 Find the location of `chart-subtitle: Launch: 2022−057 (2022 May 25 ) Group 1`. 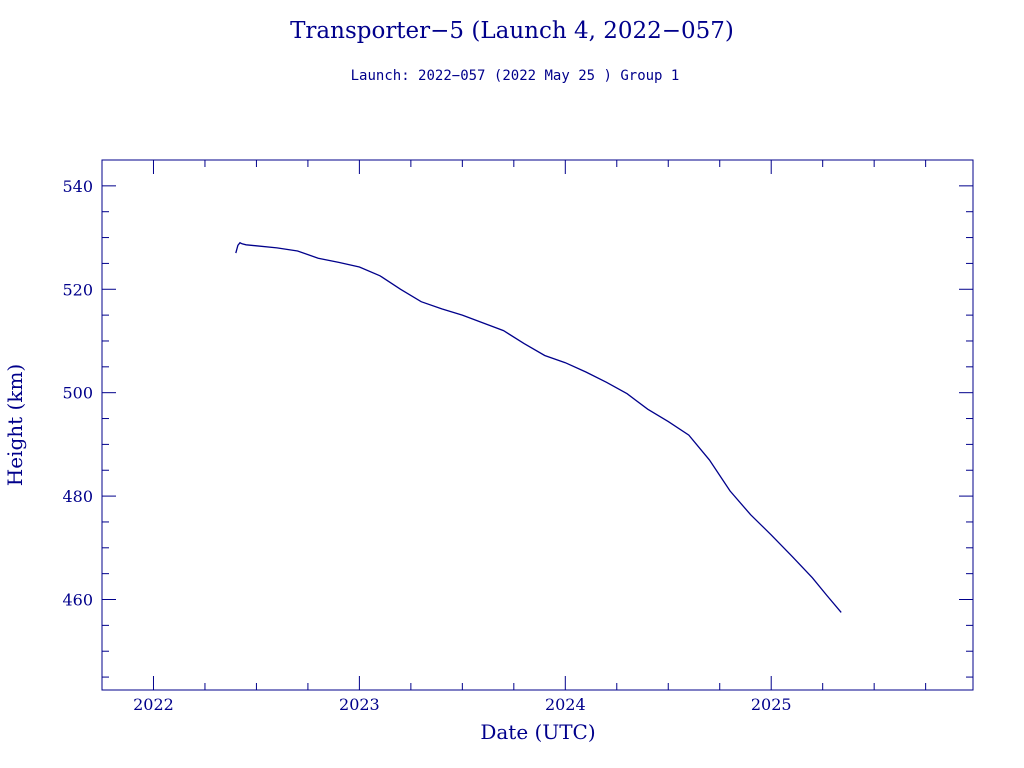

chart-subtitle: Launch: 2022−057 (2022 May 25 ) Group 1 is located at coordinates (515, 76).